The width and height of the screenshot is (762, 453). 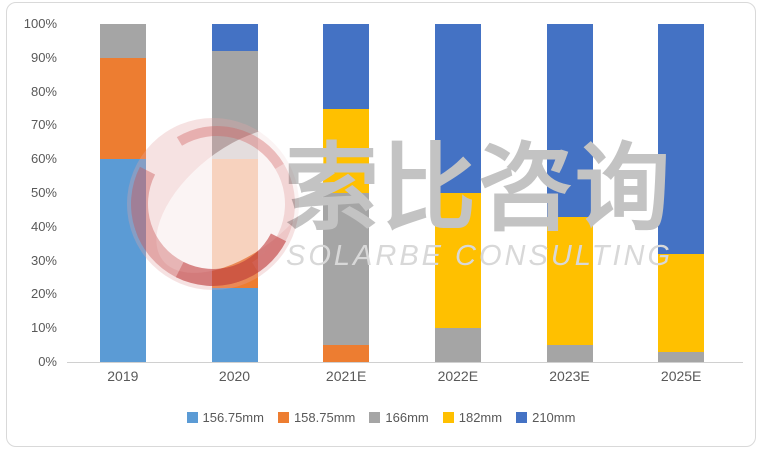 I want to click on bar-segment-156.75mm-2019, so click(x=122, y=260).